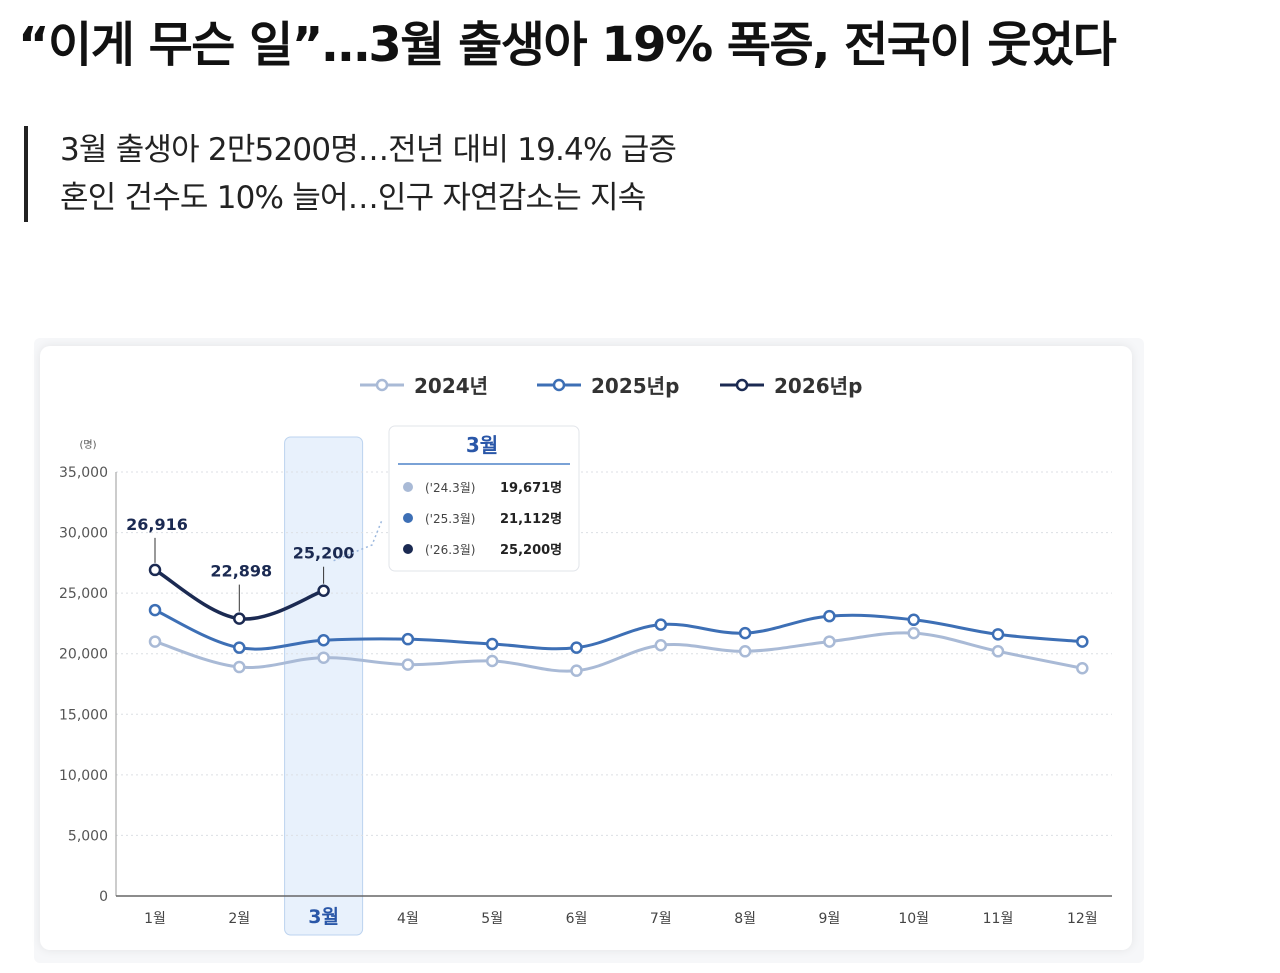 This screenshot has width=1280, height=973. What do you see at coordinates (368, 150) in the screenshot?
I see `subhead-line-1: 3월 출생아 2만5200명…전년 대비 19.4% 급증` at bounding box center [368, 150].